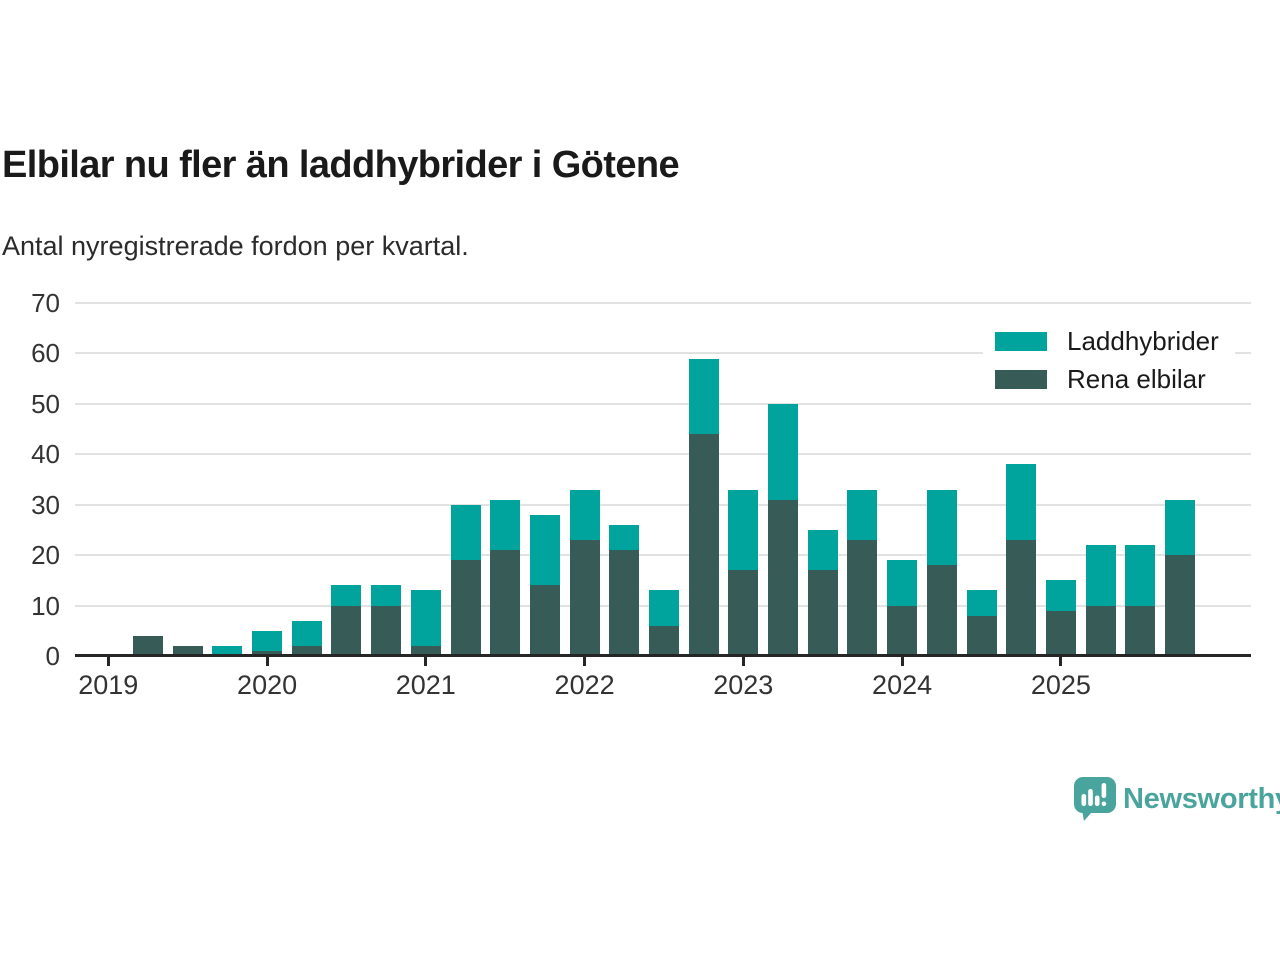  I want to click on bar-laddhybrider-2023-q1, so click(743, 530).